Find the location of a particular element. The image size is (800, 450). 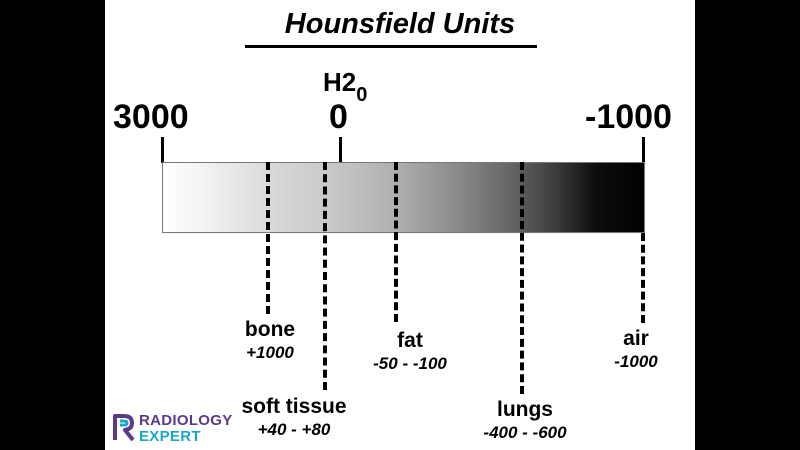

hounsfield-gradient-bar is located at coordinates (403, 197).